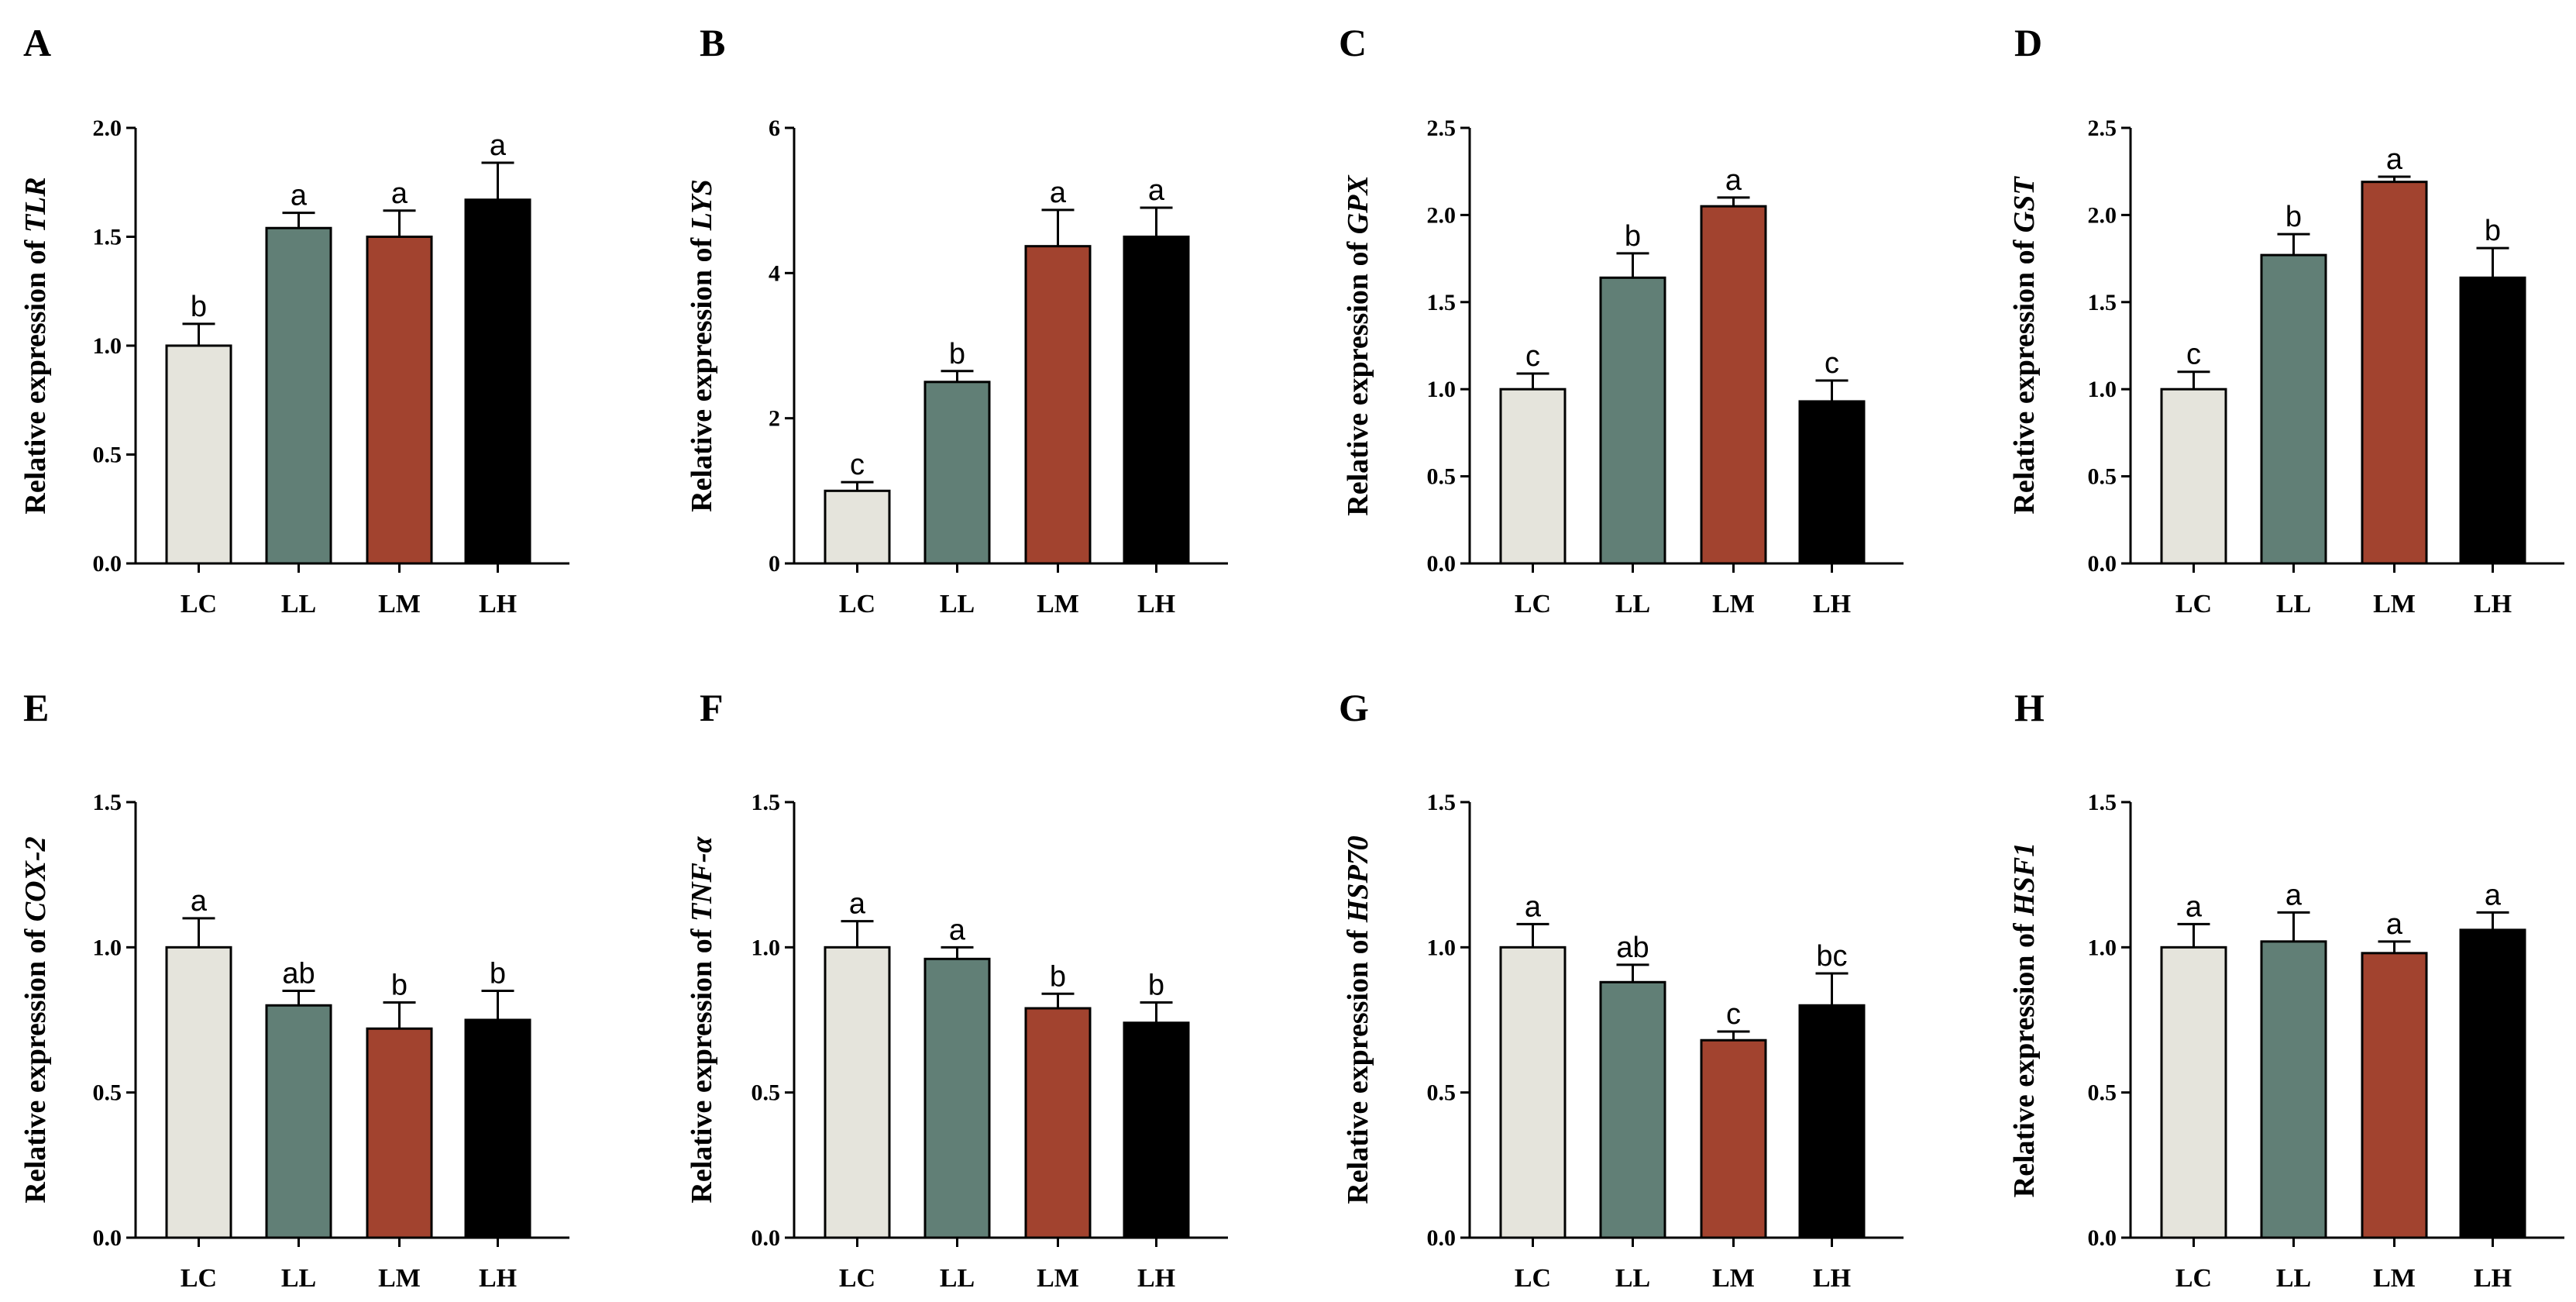 The width and height of the screenshot is (2576, 1302). Describe the element at coordinates (1354, 707) in the screenshot. I see `panel-letter: G` at that location.